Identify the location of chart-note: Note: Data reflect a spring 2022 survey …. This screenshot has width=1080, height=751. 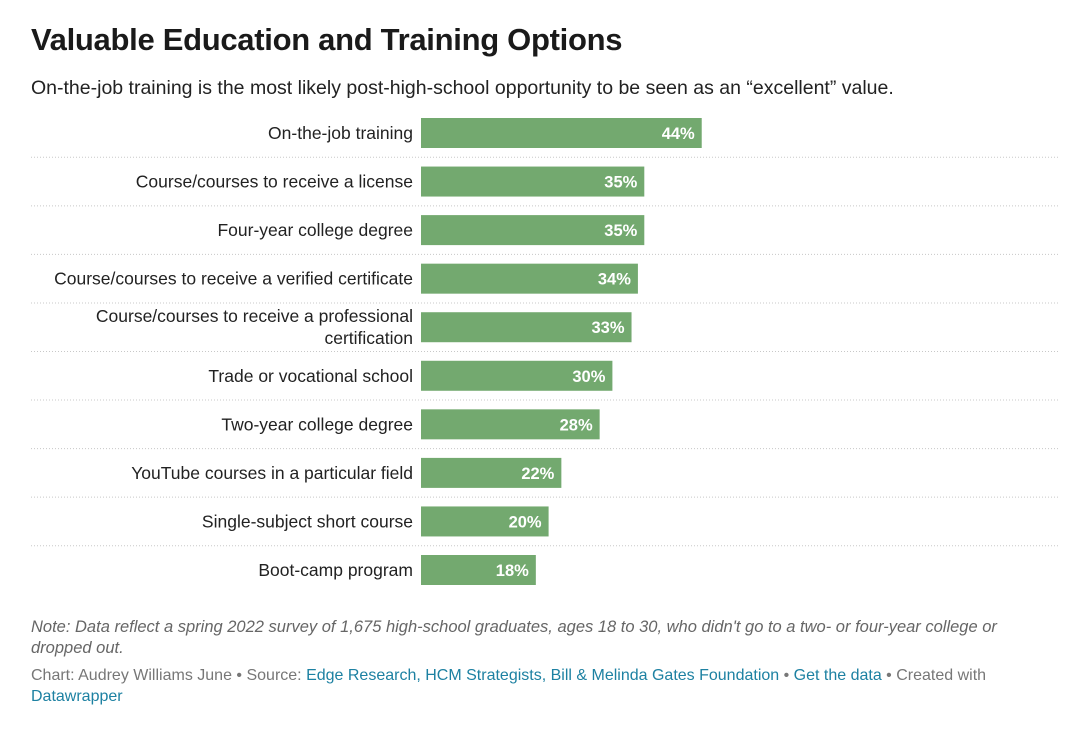
(514, 637).